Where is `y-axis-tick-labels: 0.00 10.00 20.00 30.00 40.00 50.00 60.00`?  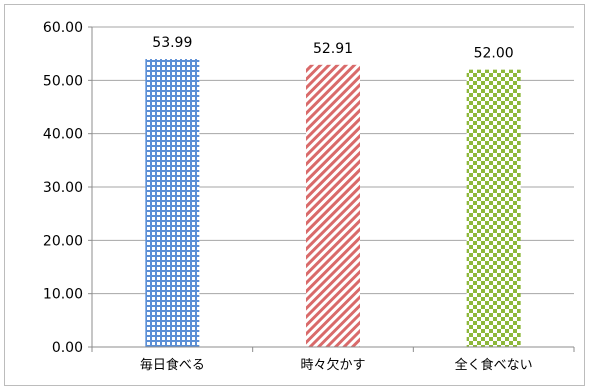
y-axis-tick-labels: 0.00 10.00 20.00 30.00 40.00 50.00 60.00 is located at coordinates (63, 188).